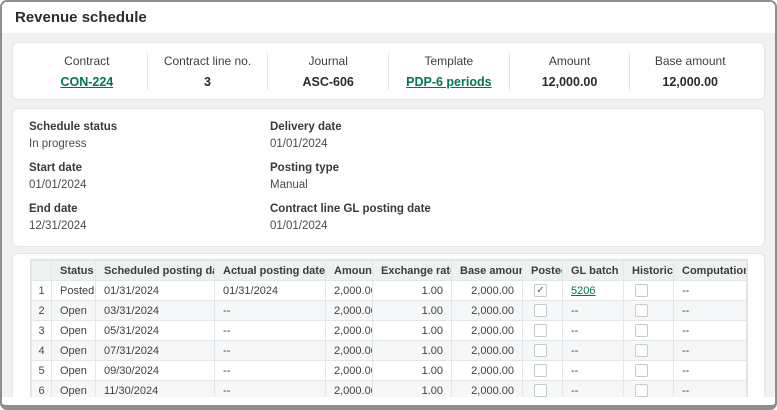 The height and width of the screenshot is (410, 777). Describe the element at coordinates (41, 290) in the screenshot. I see `row-number-cell: 1` at that location.